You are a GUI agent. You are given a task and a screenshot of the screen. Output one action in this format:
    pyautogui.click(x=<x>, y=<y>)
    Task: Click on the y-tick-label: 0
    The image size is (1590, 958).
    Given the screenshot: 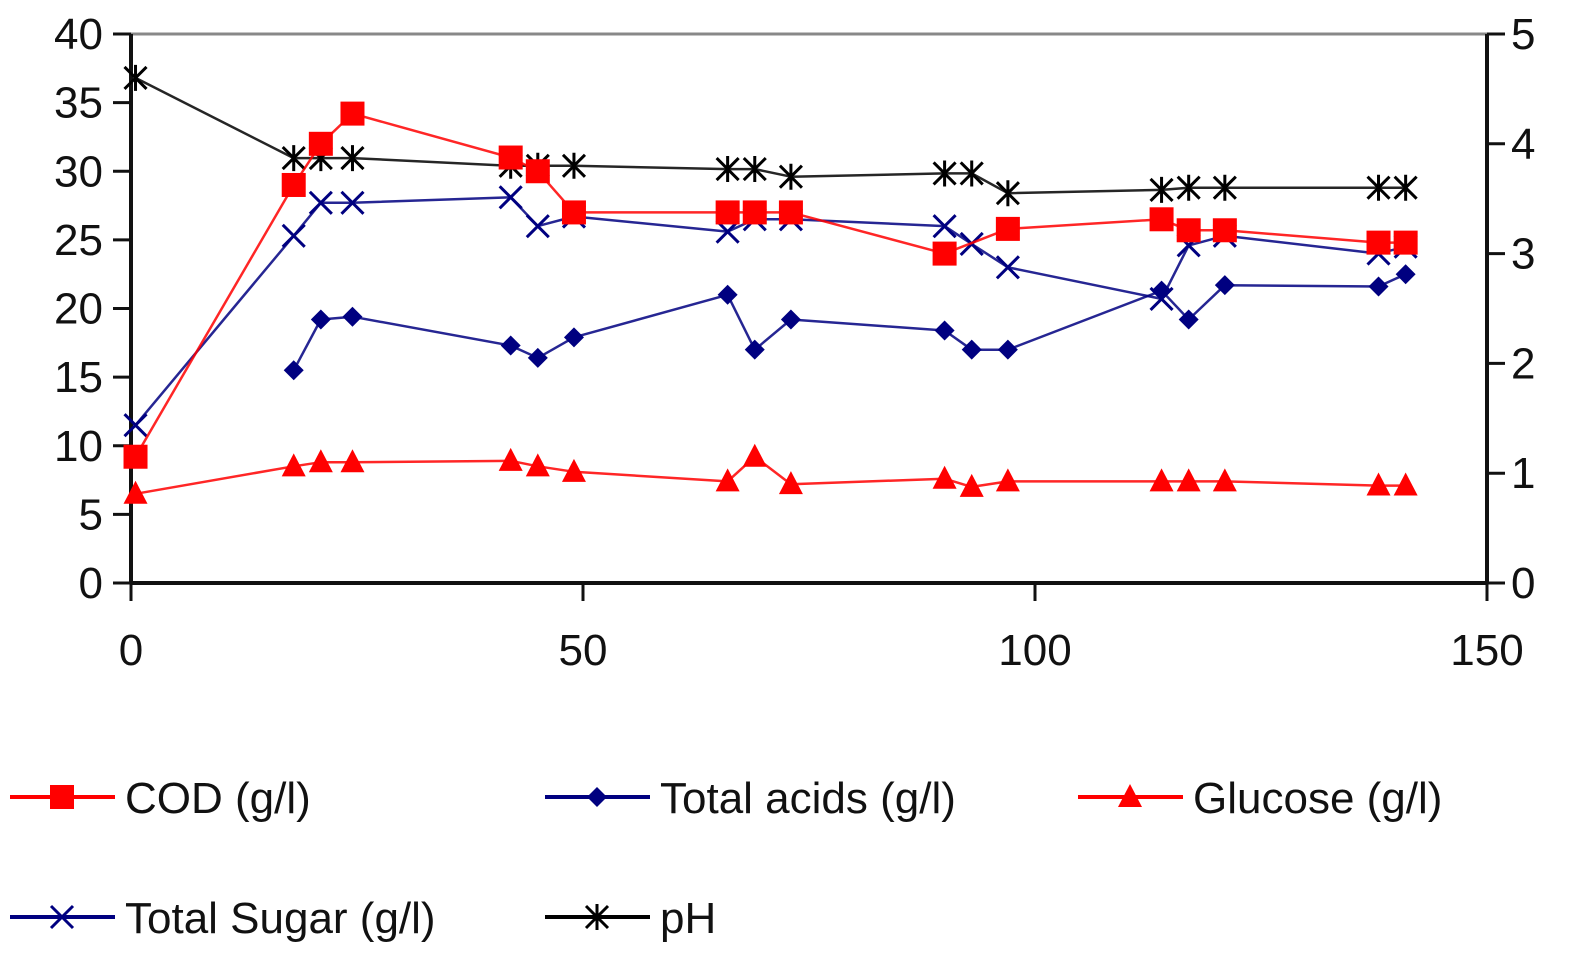 What is the action you would take?
    pyautogui.click(x=91, y=583)
    